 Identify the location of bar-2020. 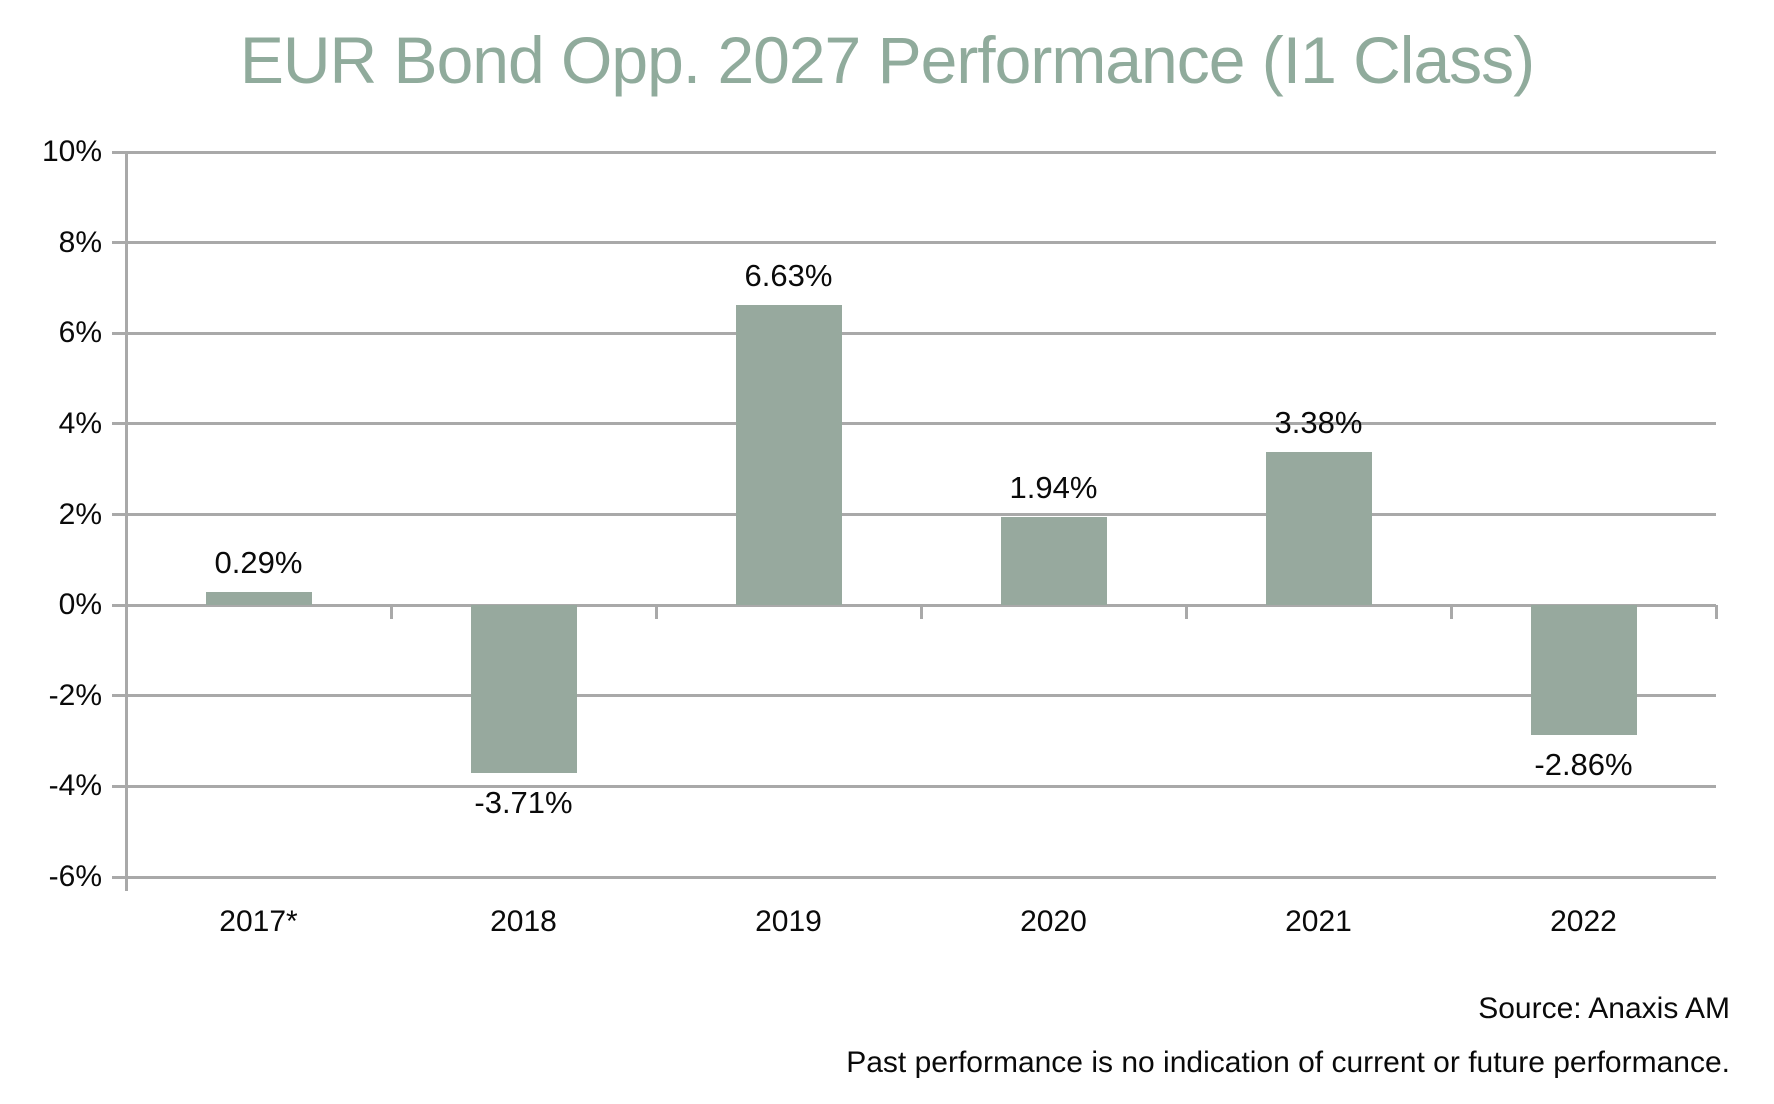
(1053, 561).